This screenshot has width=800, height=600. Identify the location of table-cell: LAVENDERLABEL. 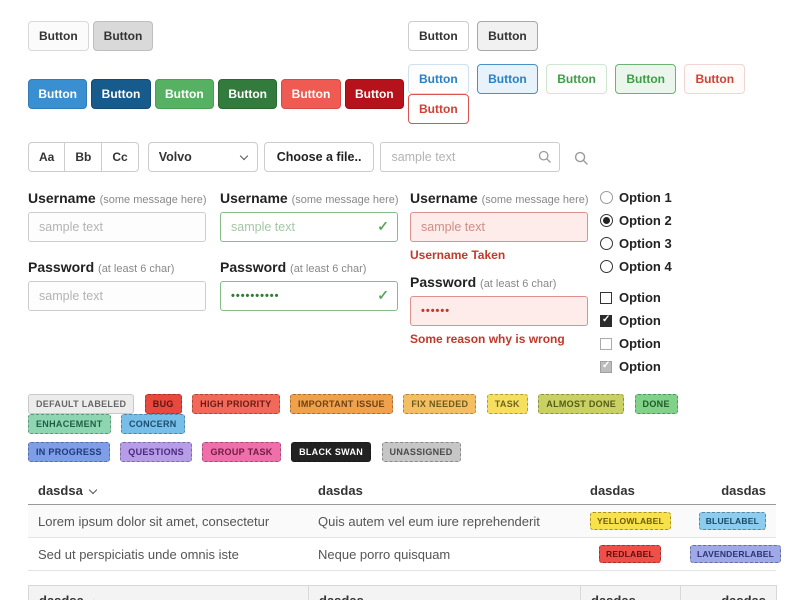
(731, 554).